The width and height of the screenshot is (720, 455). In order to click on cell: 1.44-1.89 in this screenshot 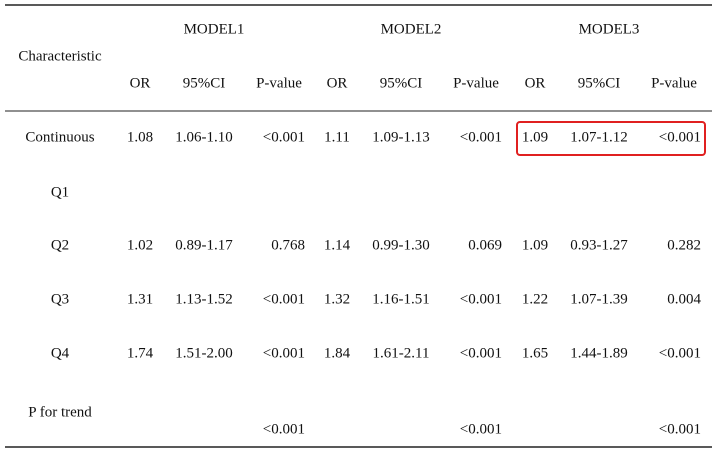, I will do `click(599, 353)`.